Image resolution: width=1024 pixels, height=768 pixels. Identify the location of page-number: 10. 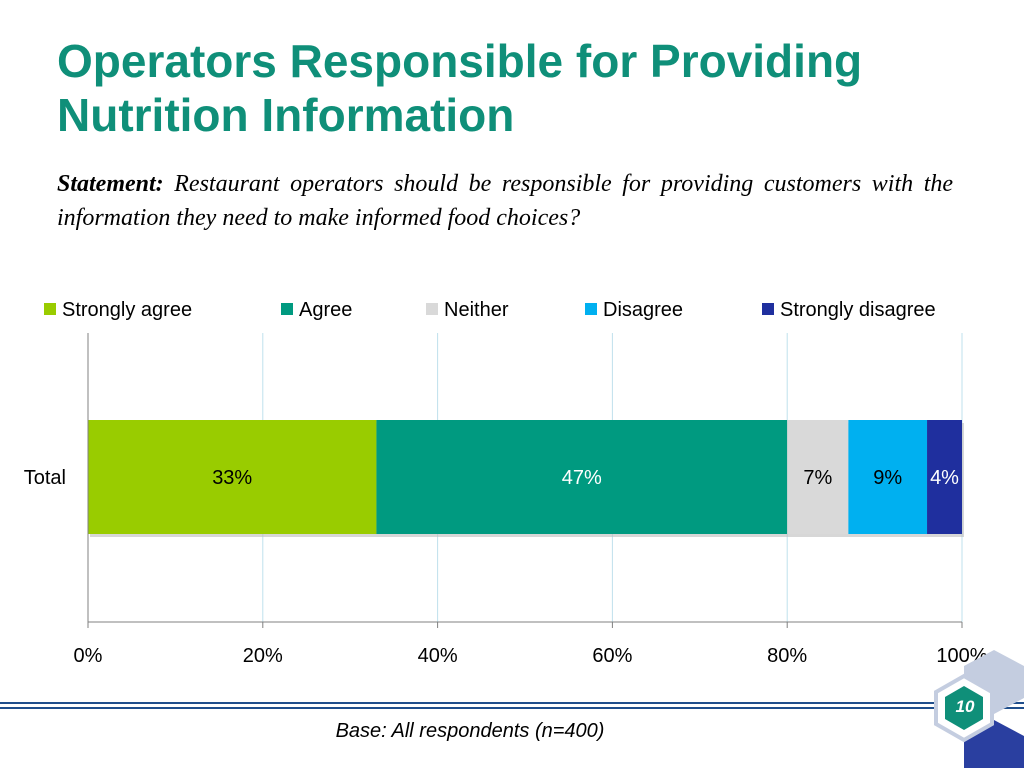
(965, 706).